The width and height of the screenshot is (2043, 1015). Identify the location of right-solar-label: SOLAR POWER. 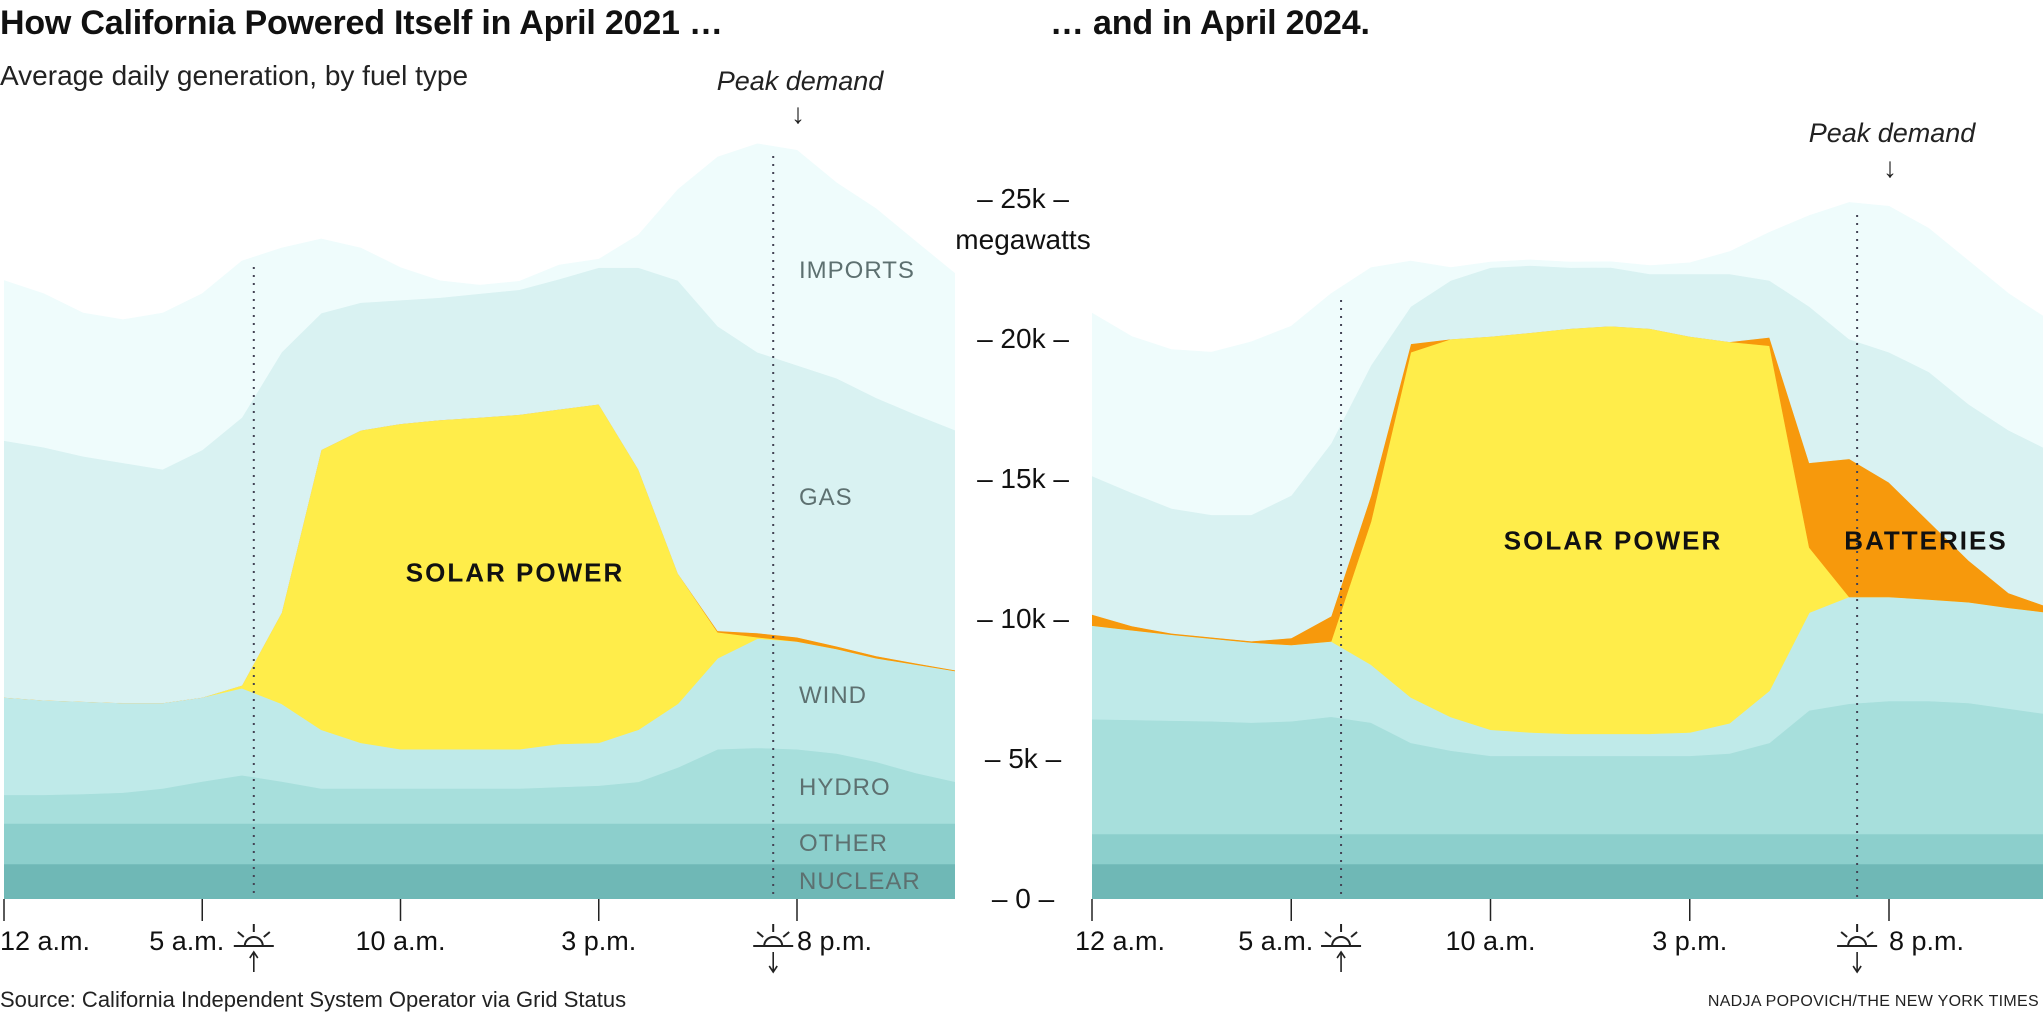
(1613, 540).